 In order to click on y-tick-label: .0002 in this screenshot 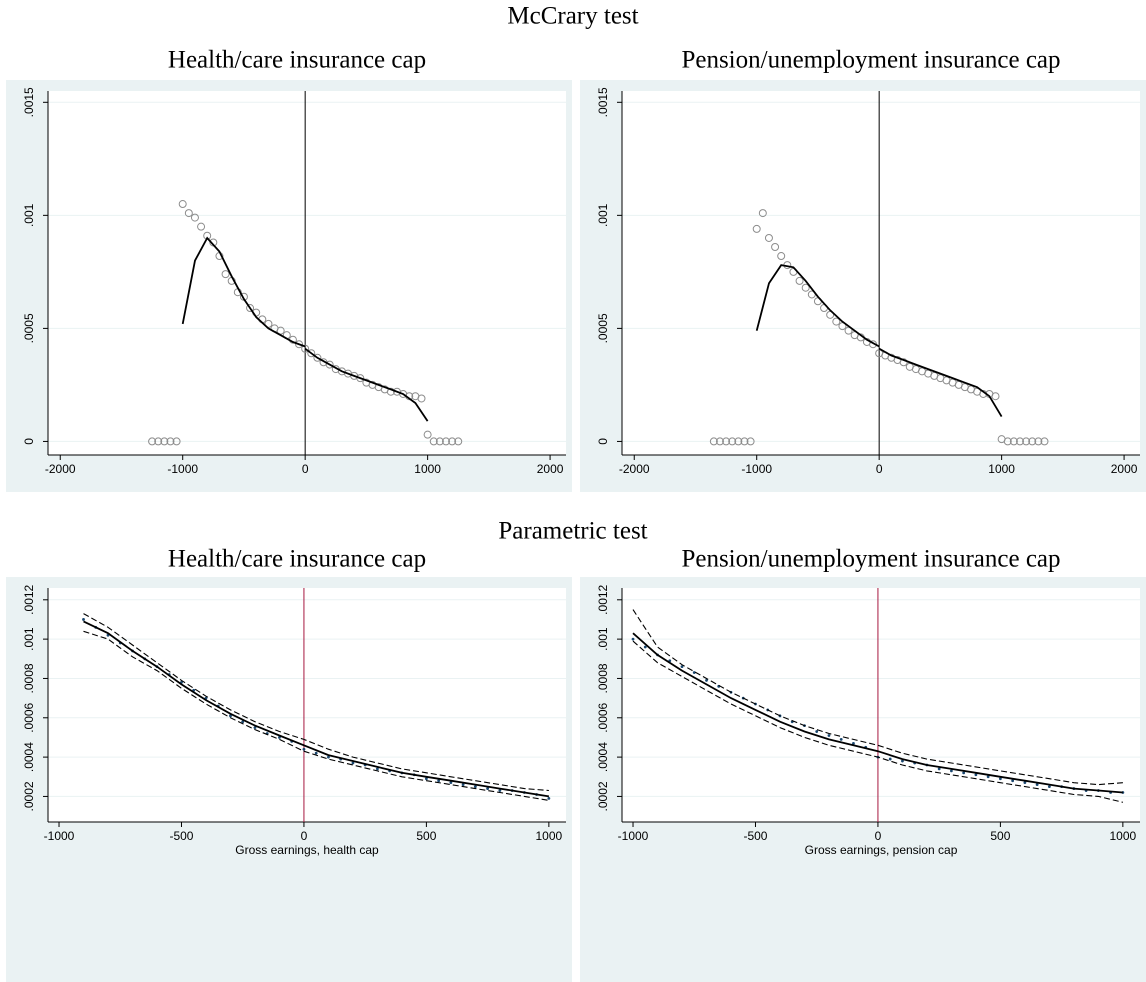, I will do `click(29, 796)`.